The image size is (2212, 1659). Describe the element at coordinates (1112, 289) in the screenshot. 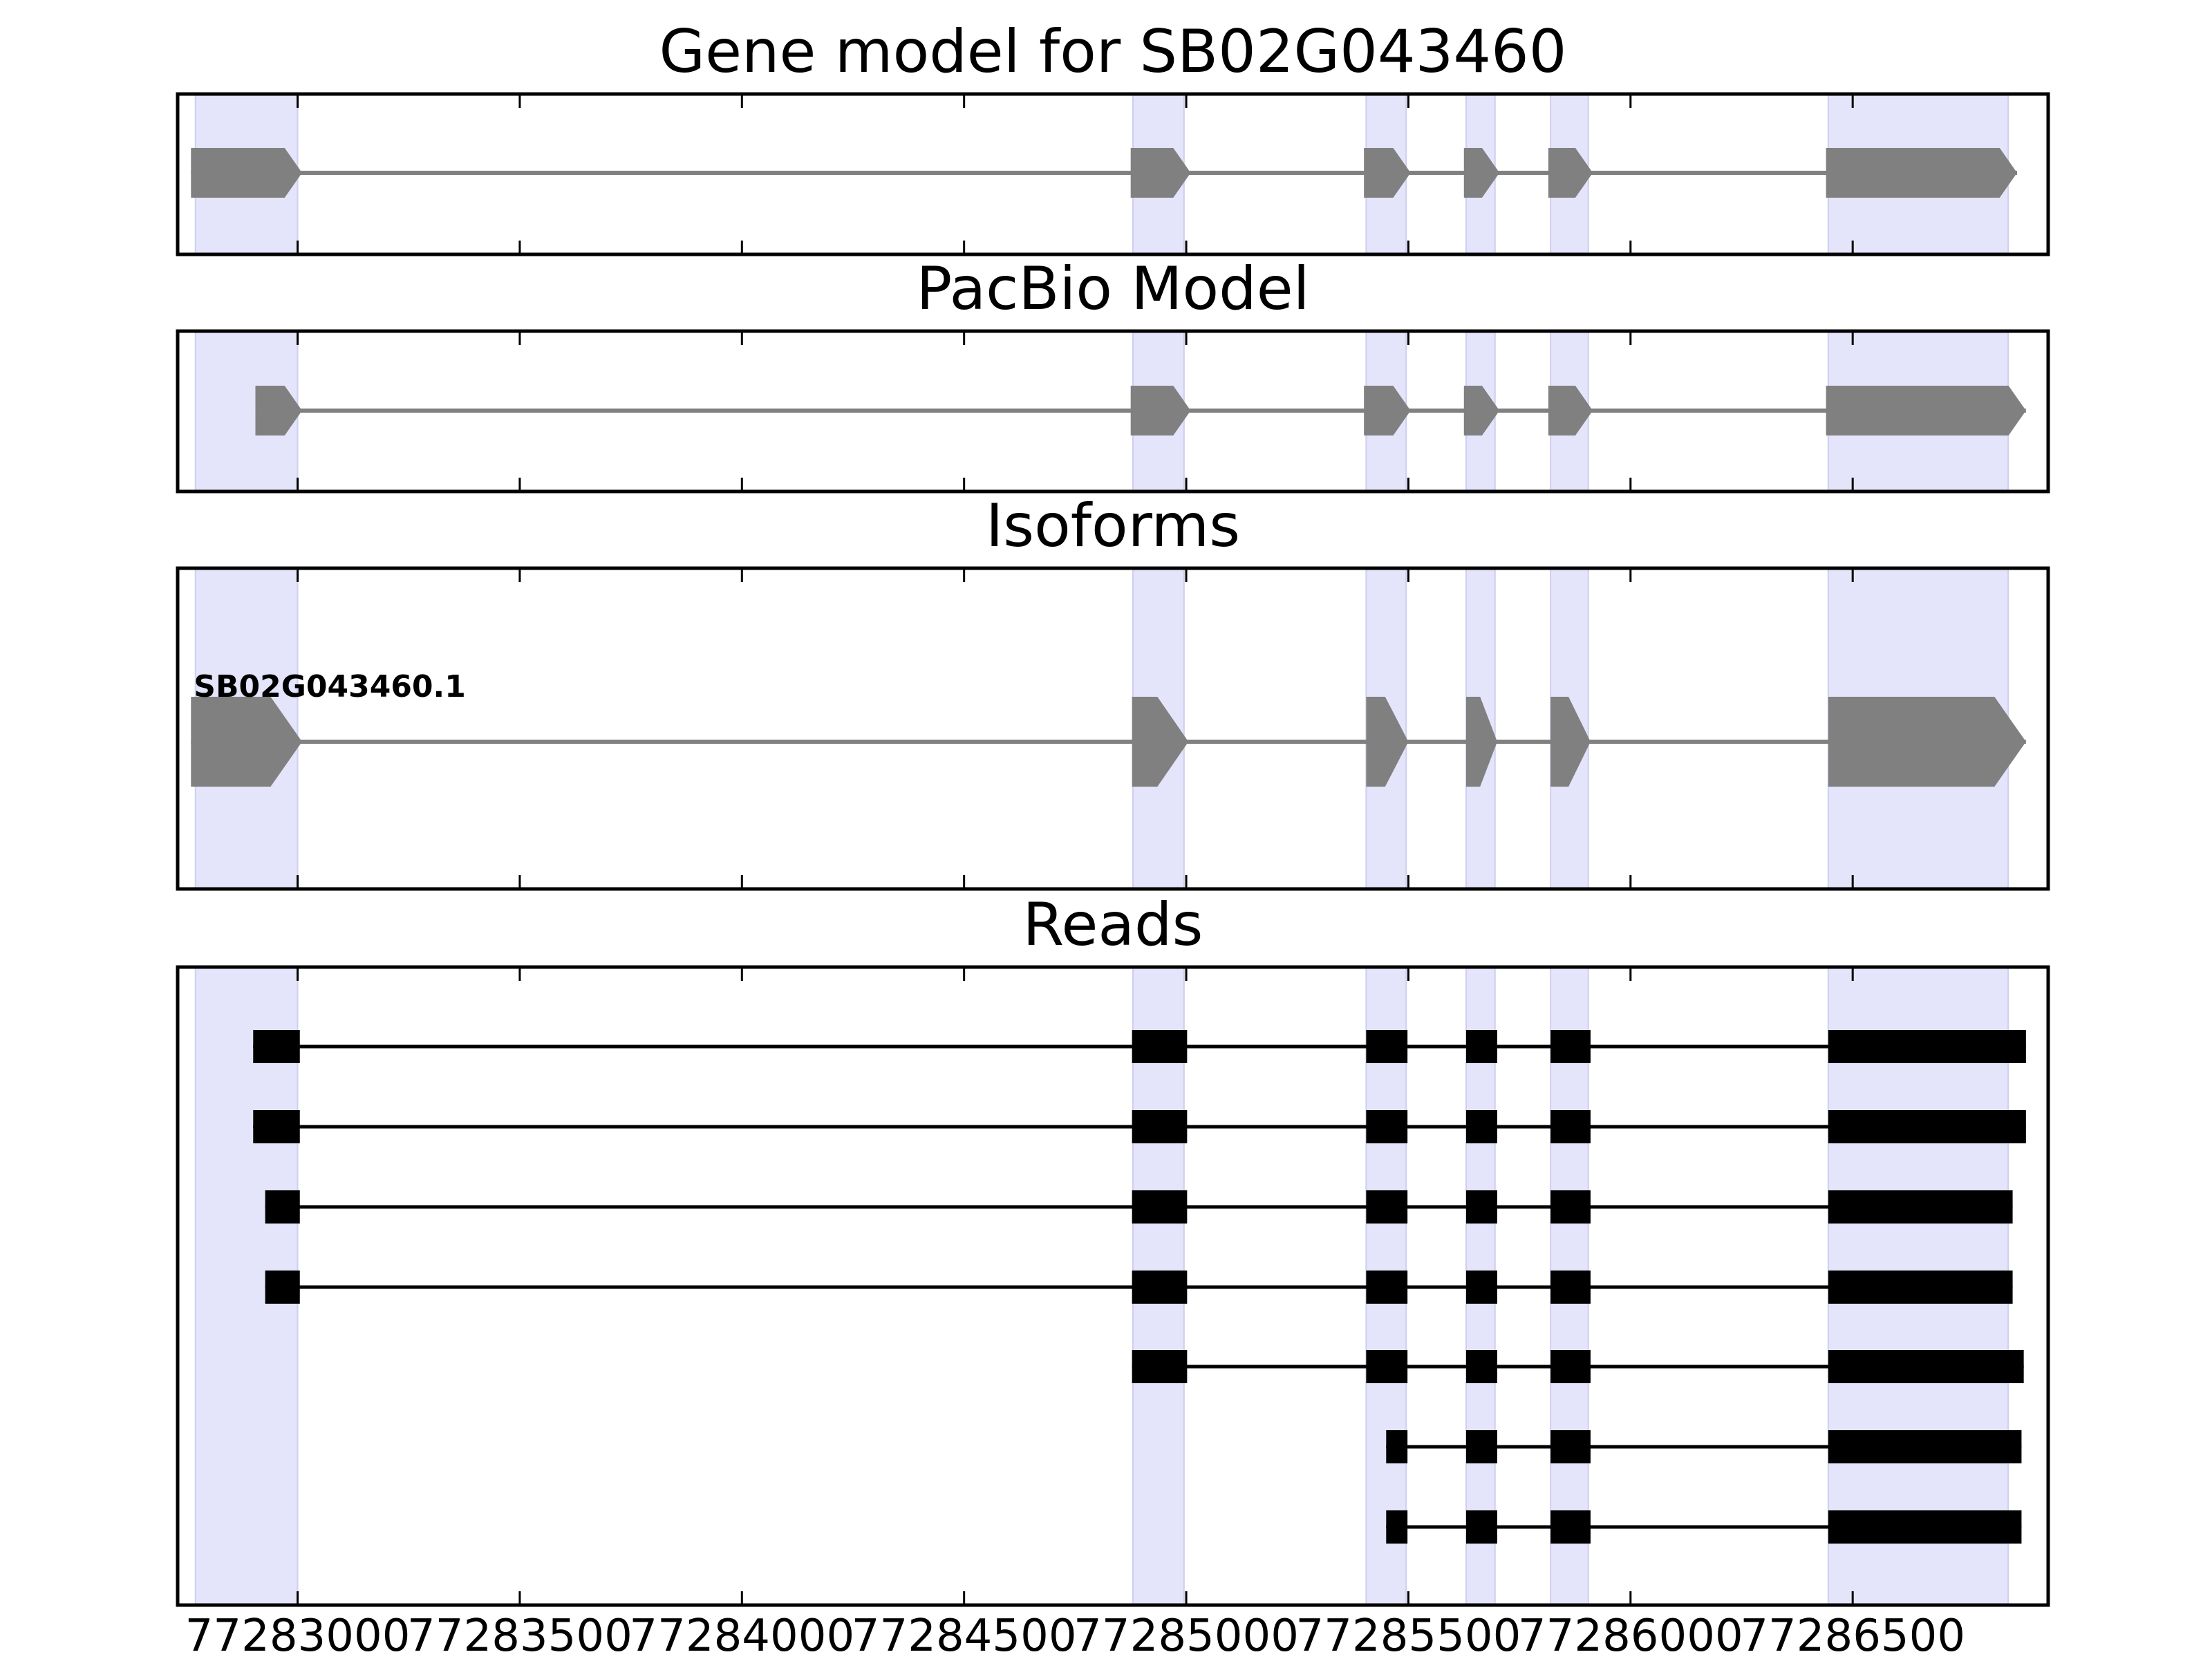

I see `panel-title: PacBio Model` at that location.